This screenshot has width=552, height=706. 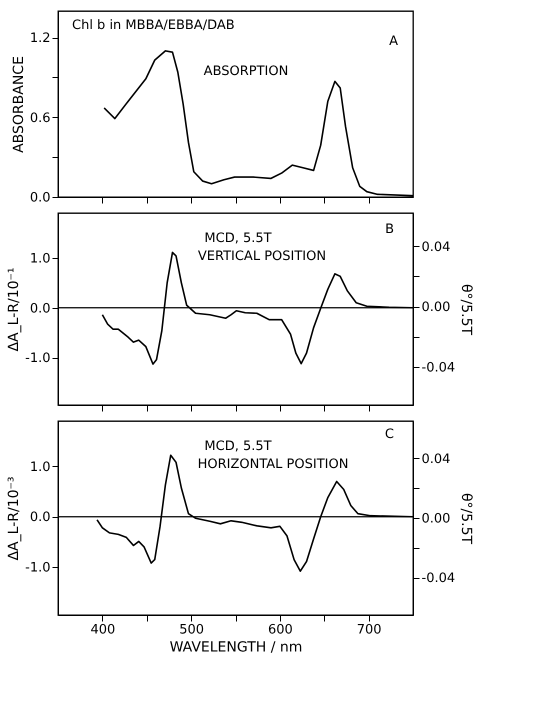 What do you see at coordinates (280, 630) in the screenshot?
I see `x-tick-label: 600` at bounding box center [280, 630].